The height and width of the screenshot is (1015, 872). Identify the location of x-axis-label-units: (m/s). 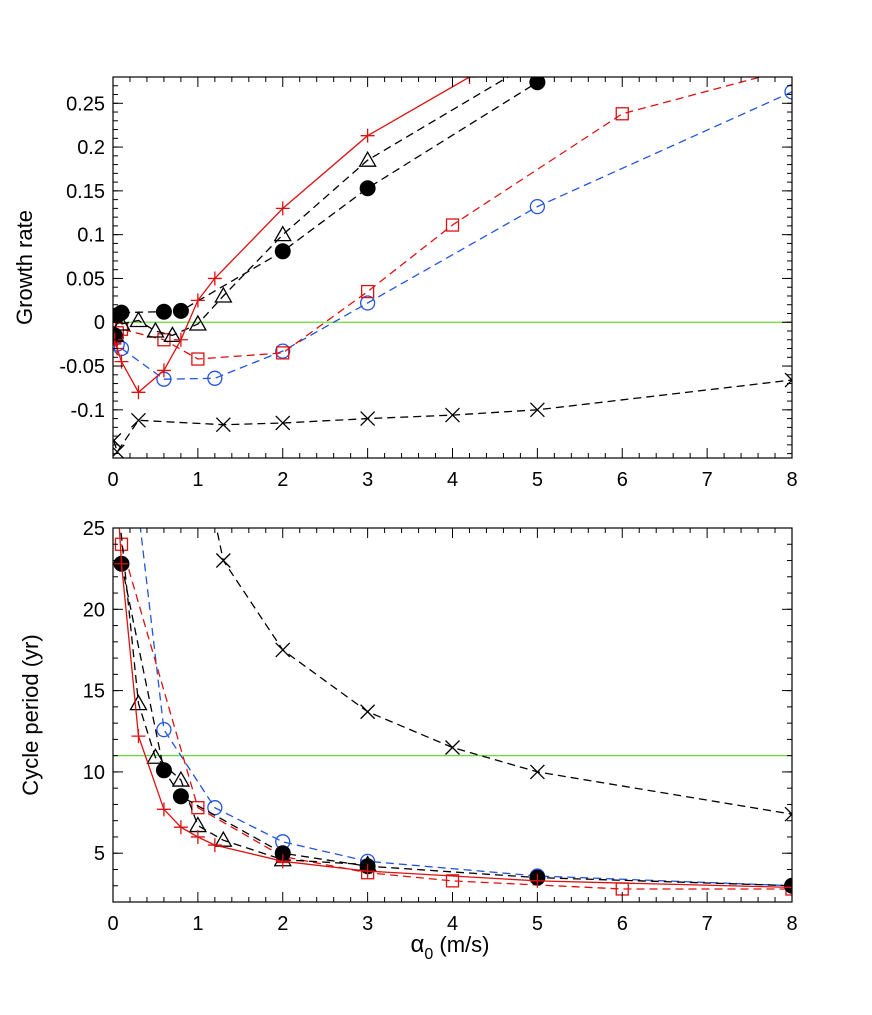
(461, 944).